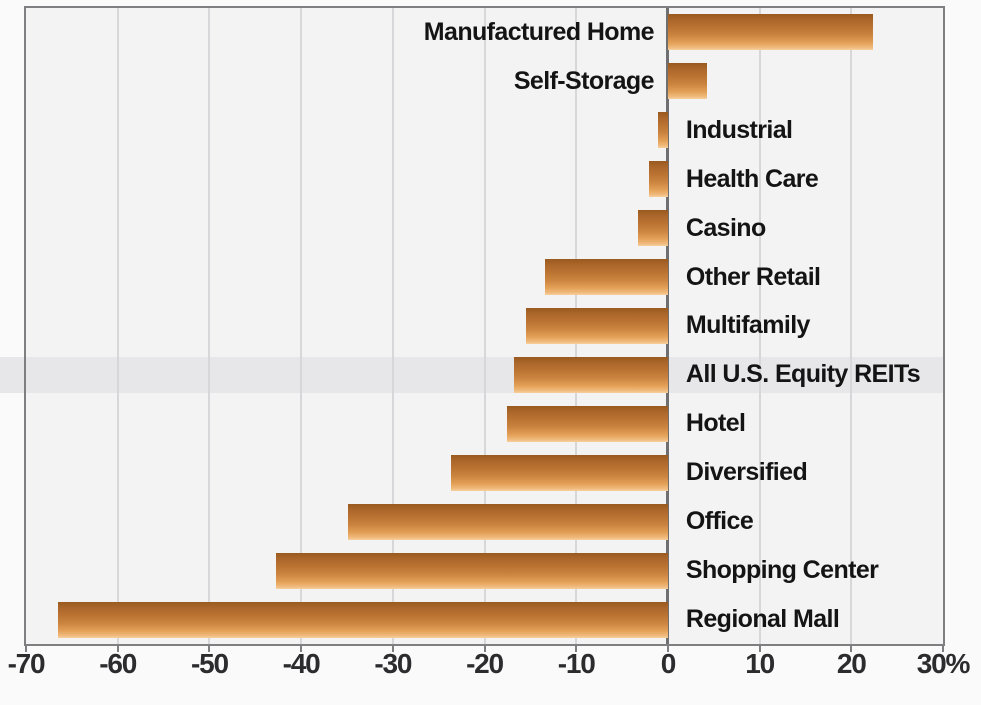  I want to click on bar-office, so click(507, 521).